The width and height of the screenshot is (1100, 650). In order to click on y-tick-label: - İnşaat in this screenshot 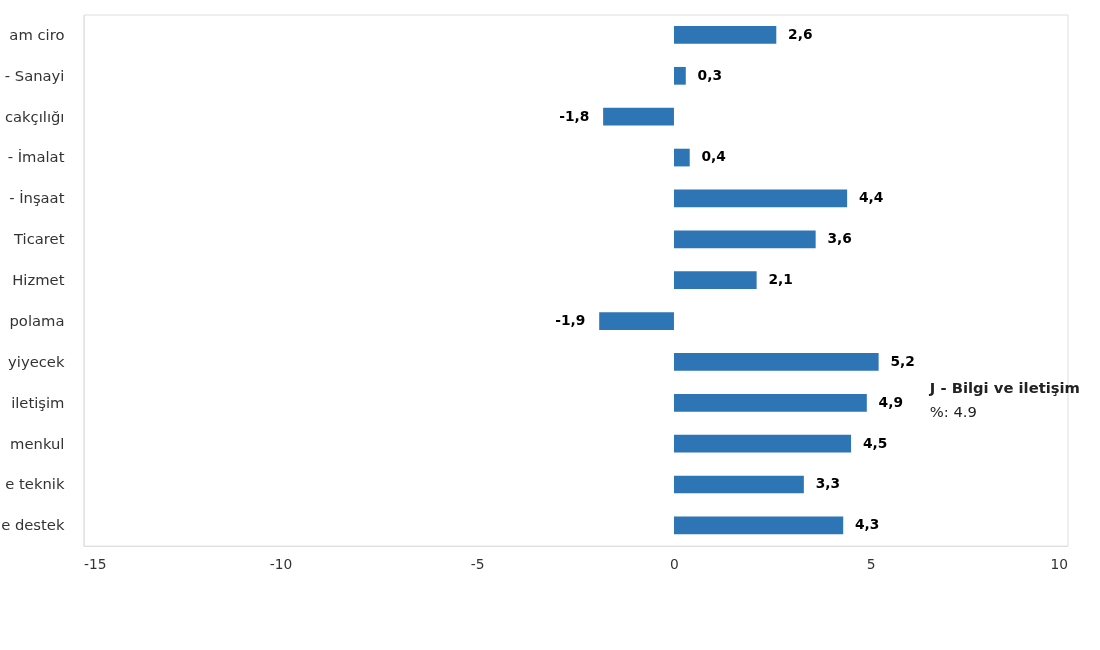, I will do `click(37, 198)`.